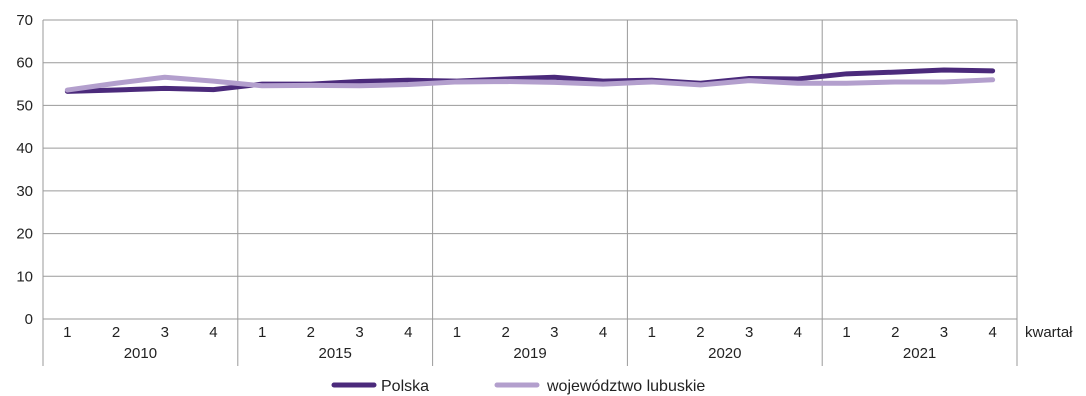  I want to click on legend-label-0: Polska, so click(405, 386).